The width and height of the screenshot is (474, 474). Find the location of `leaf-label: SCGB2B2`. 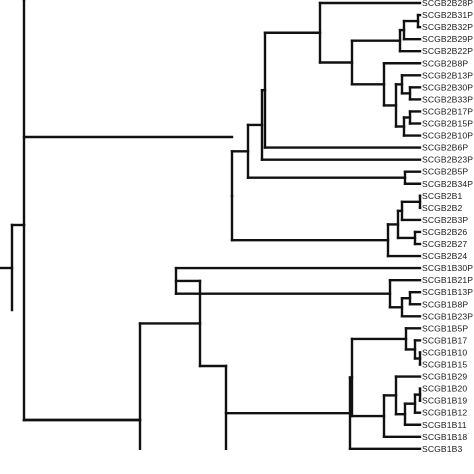

leaf-label: SCGB2B2 is located at coordinates (442, 208).